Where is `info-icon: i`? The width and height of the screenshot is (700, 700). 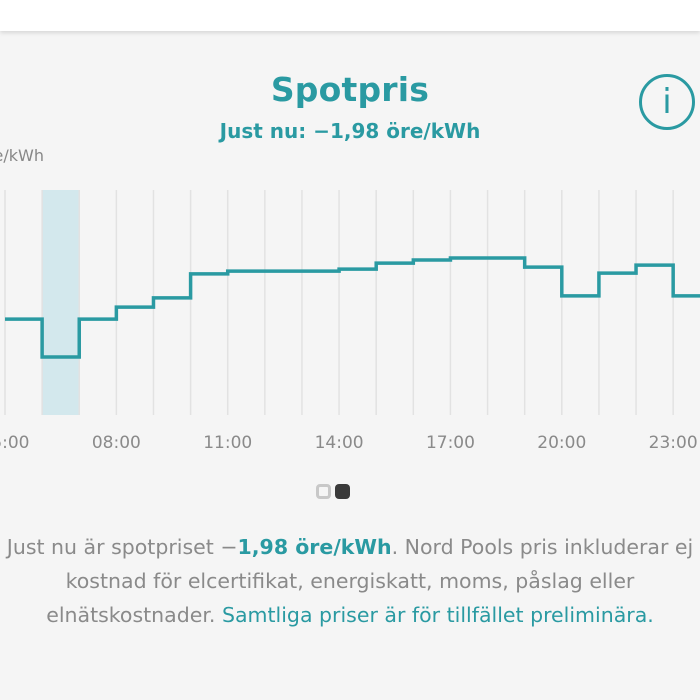 info-icon: i is located at coordinates (667, 102).